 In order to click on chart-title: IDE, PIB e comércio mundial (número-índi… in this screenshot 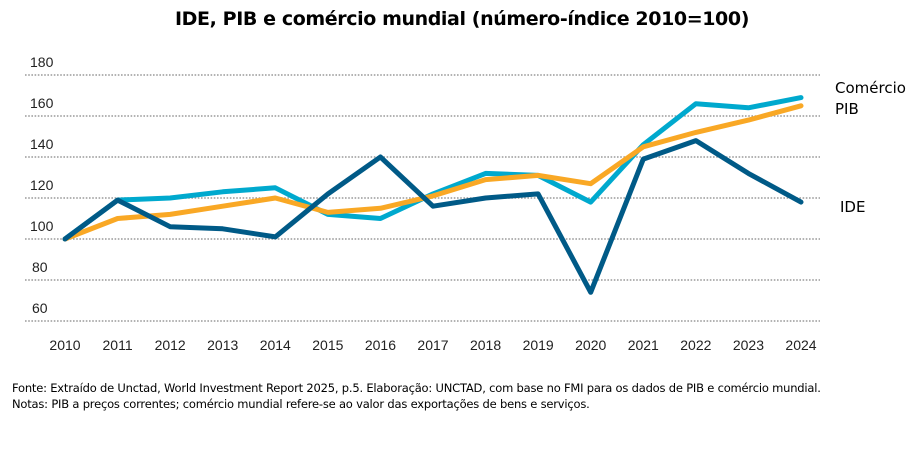, I will do `click(462, 19)`.